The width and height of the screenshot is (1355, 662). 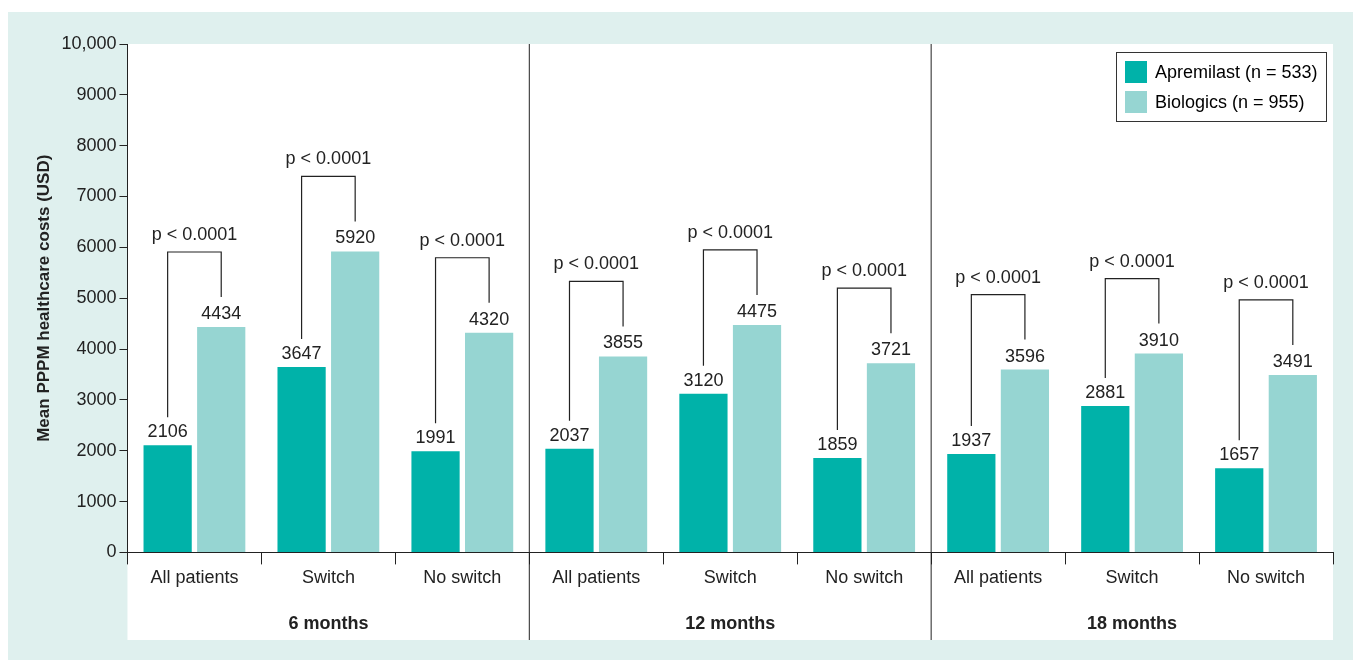 What do you see at coordinates (623, 342) in the screenshot?
I see `data-label: 3855` at bounding box center [623, 342].